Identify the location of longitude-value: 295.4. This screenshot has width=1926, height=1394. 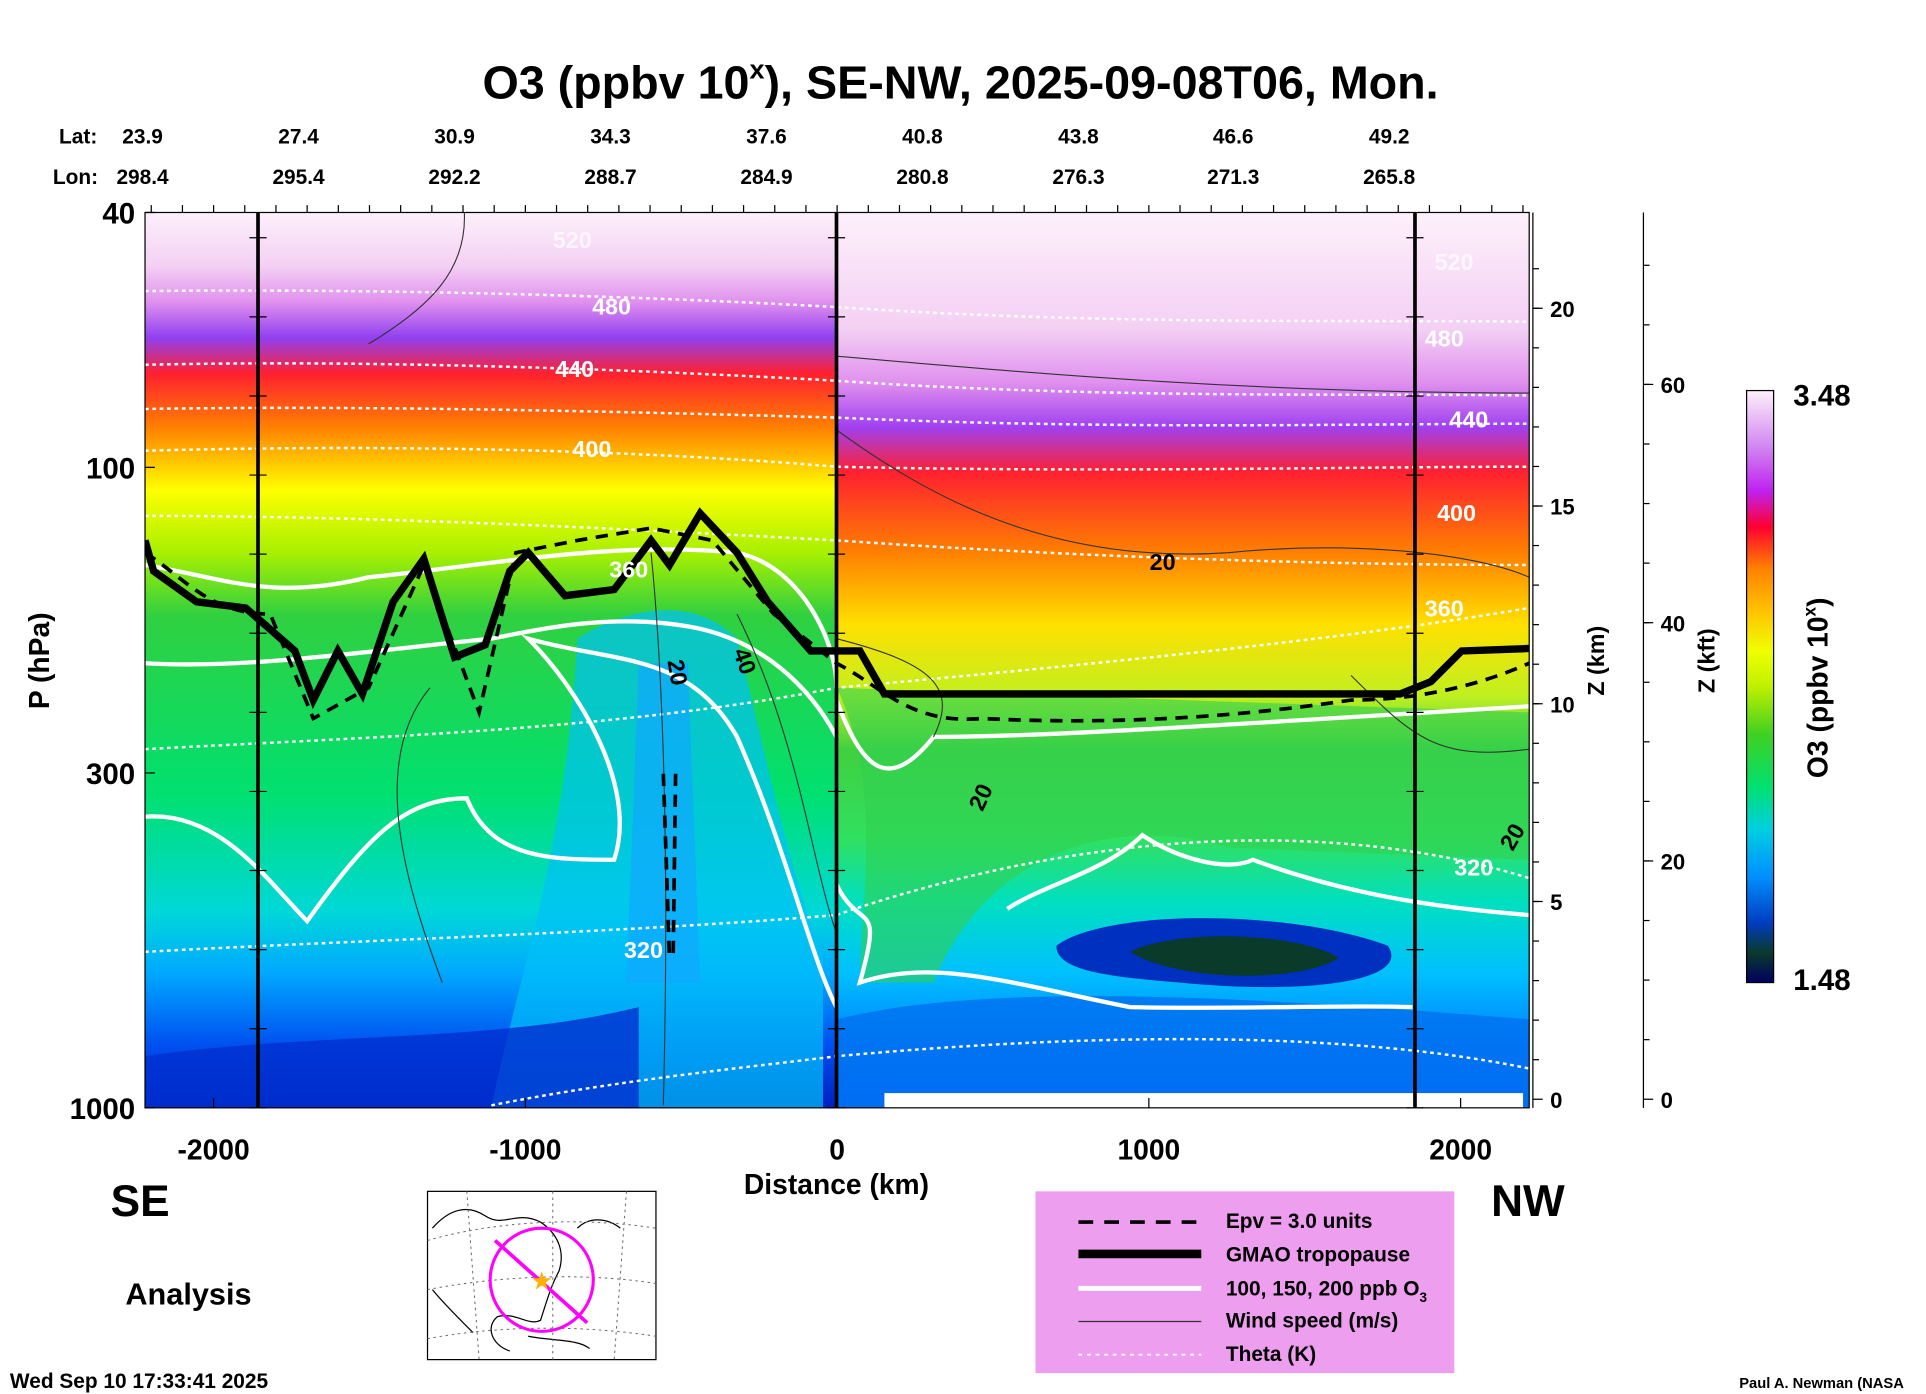
(298, 177).